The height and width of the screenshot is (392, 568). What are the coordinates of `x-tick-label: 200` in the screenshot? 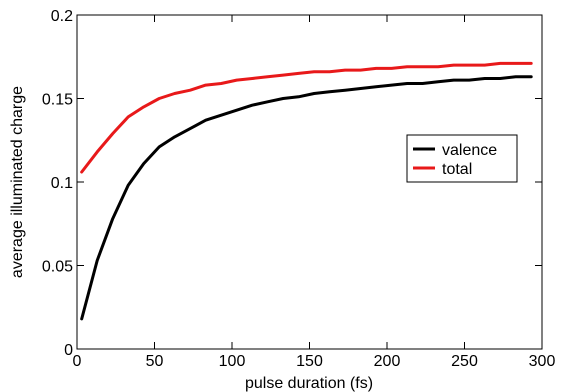 It's located at (387, 361).